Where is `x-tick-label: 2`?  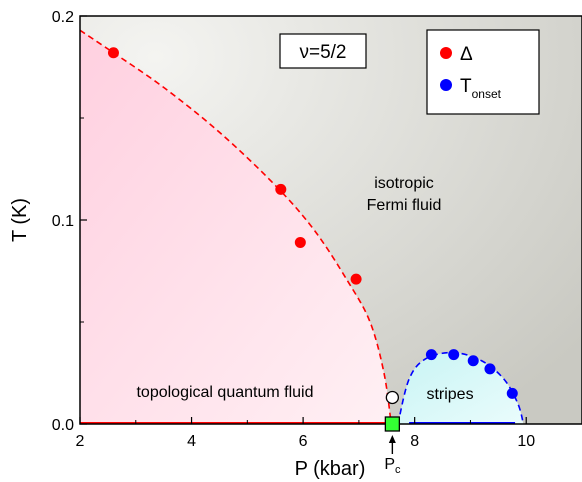 x-tick-label: 2 is located at coordinates (80, 441).